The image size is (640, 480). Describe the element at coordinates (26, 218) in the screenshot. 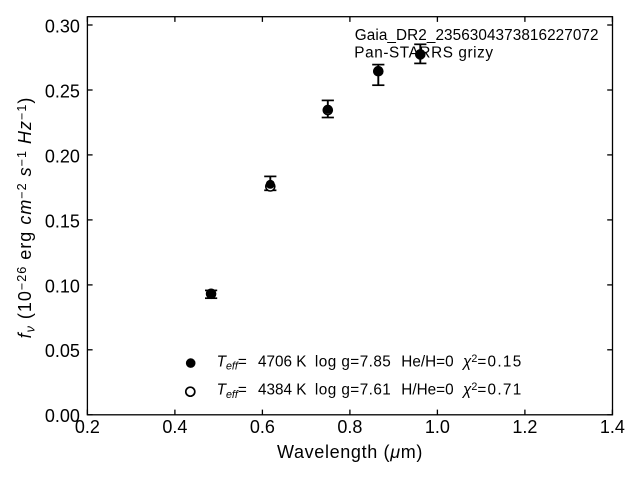

I see `svg-text: fν (10−26 erg cm−2 s−1 Hz−1)` at that location.